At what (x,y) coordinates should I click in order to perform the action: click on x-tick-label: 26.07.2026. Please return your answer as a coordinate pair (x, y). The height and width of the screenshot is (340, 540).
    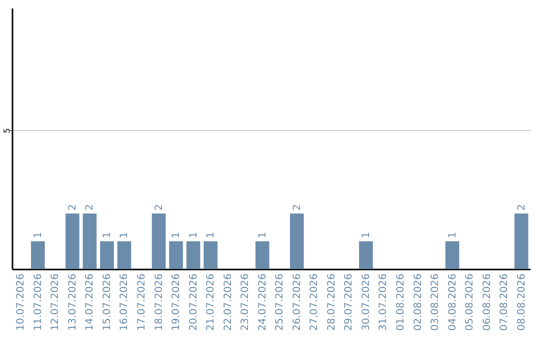
    Looking at the image, I should click on (297, 302).